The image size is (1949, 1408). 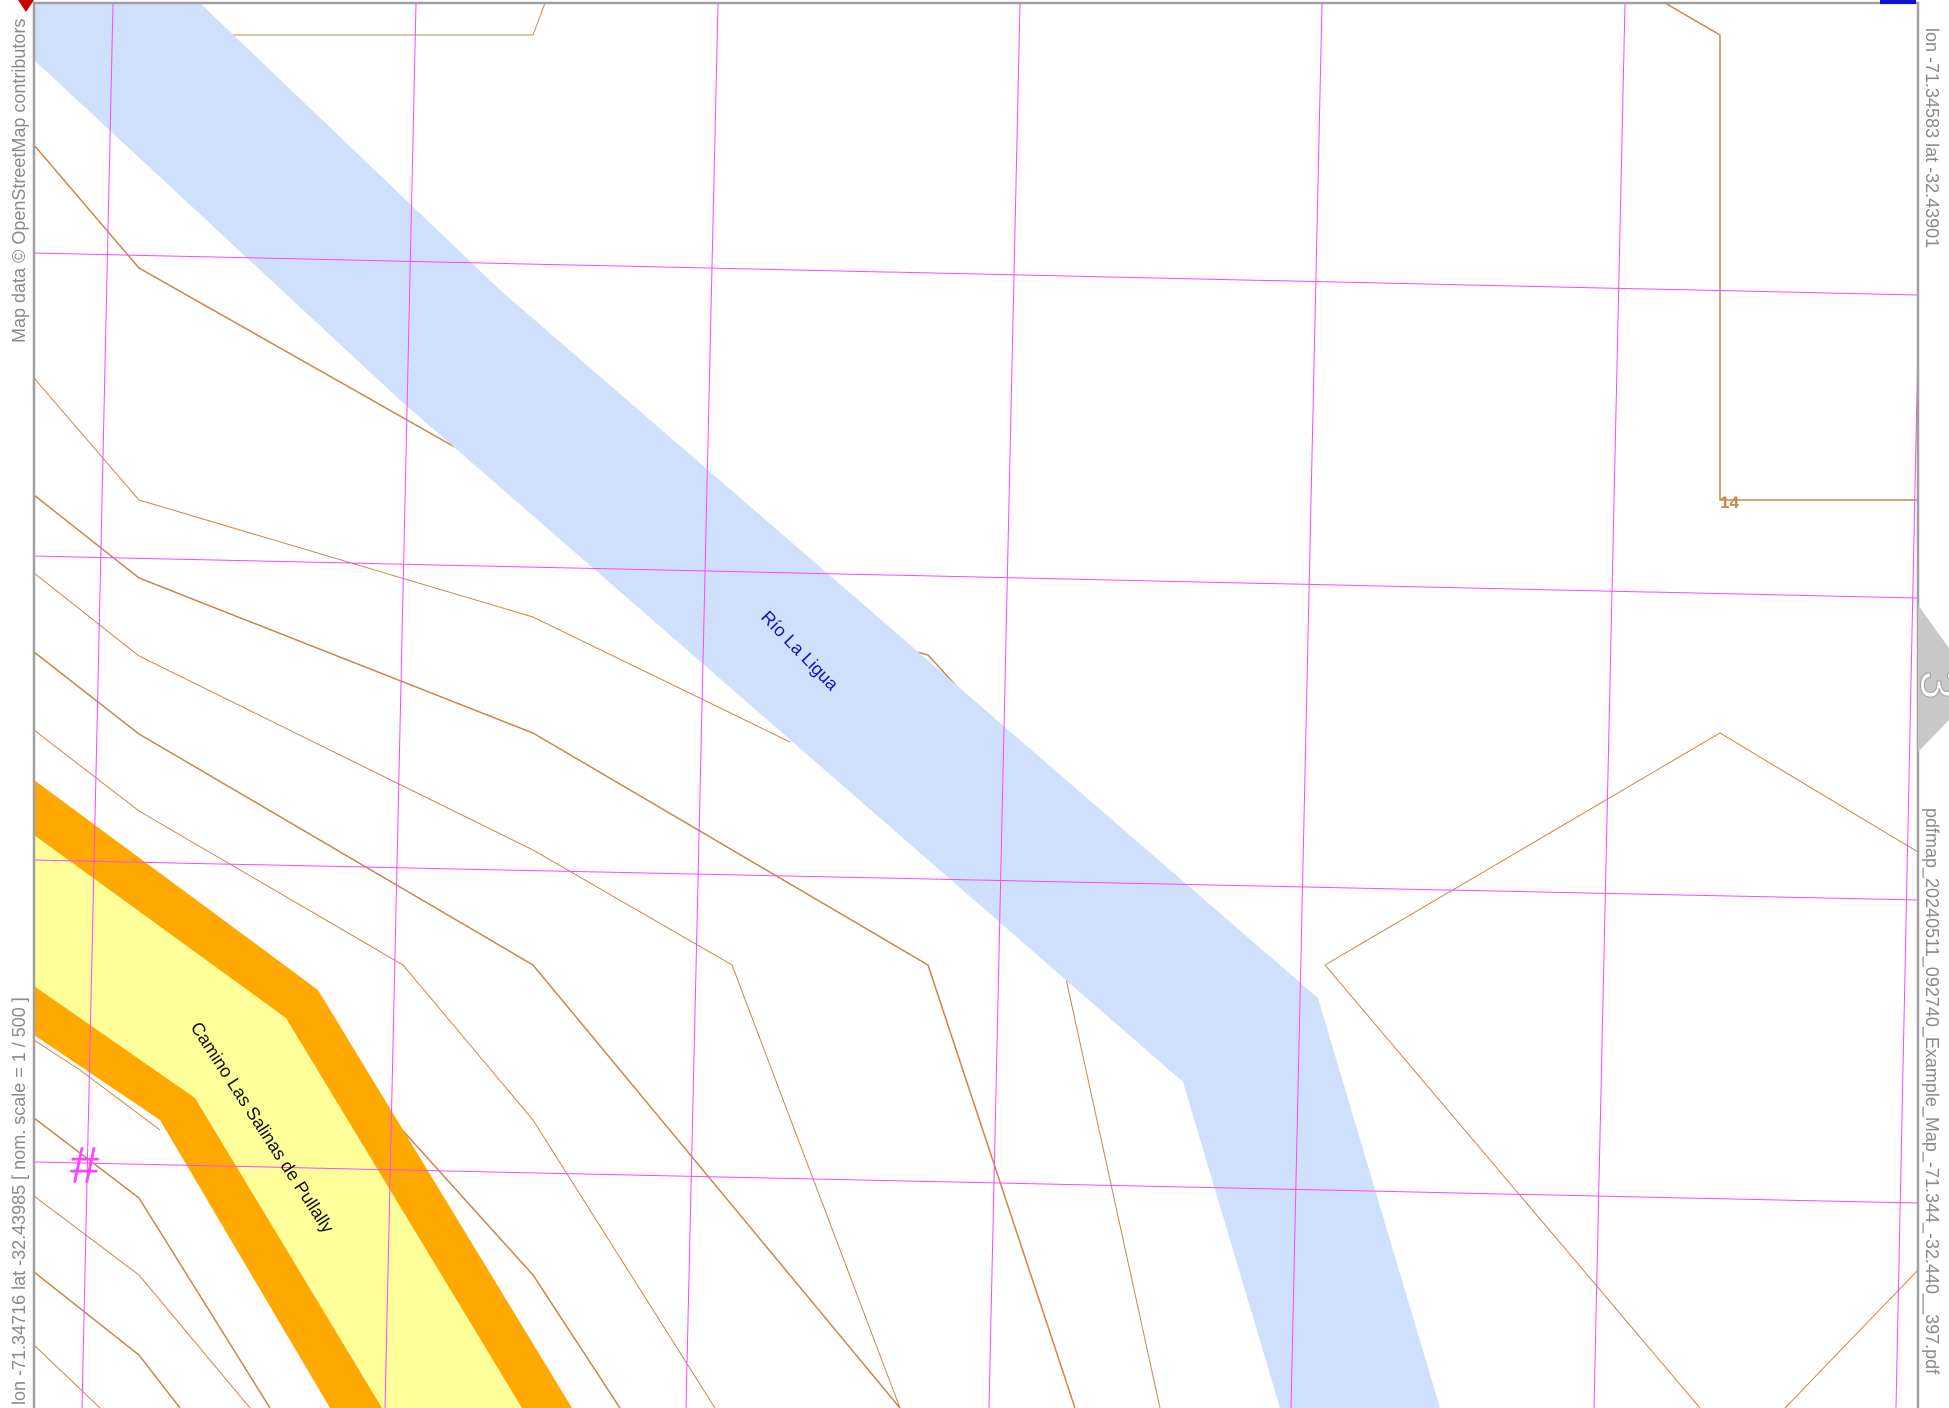 I want to click on corner-marker-red, so click(x=26, y=6).